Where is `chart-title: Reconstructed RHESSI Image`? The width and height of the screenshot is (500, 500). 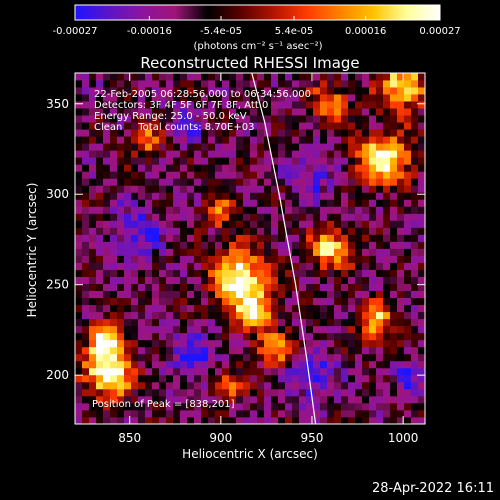 chart-title: Reconstructed RHESSI Image is located at coordinates (249, 63).